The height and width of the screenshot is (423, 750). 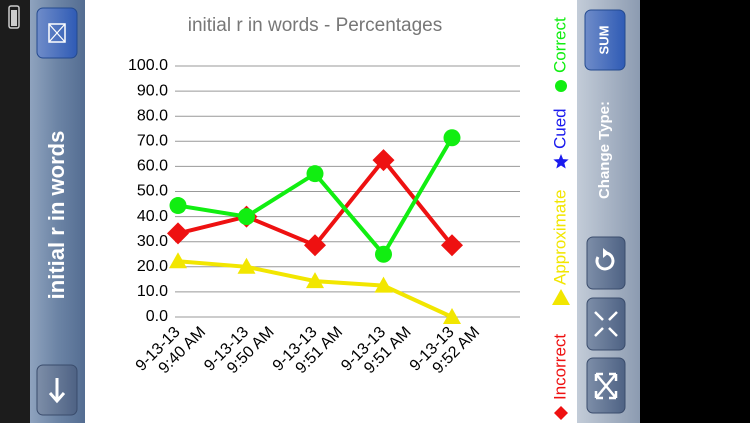 I want to click on y-tick-label: 20.0, so click(x=152, y=266).